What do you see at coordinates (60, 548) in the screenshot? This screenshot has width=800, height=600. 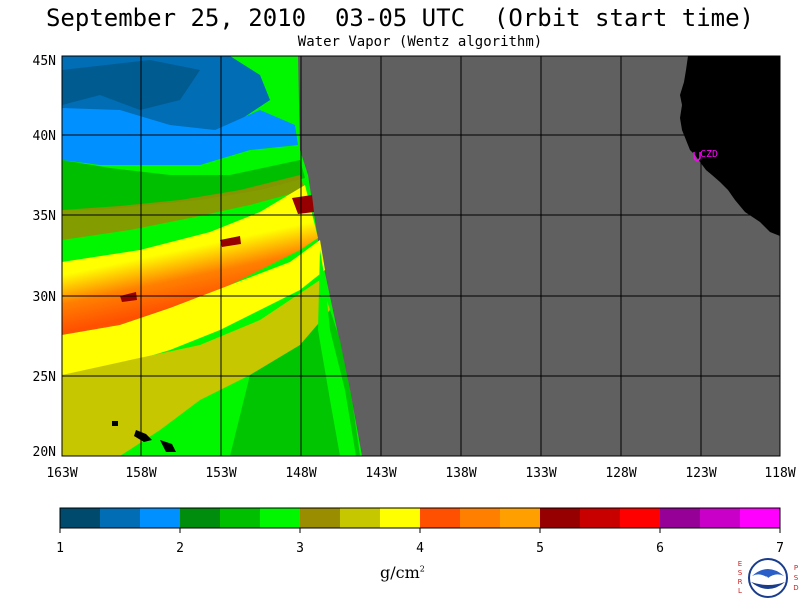 I see `colorbar-tick-label: 1` at bounding box center [60, 548].